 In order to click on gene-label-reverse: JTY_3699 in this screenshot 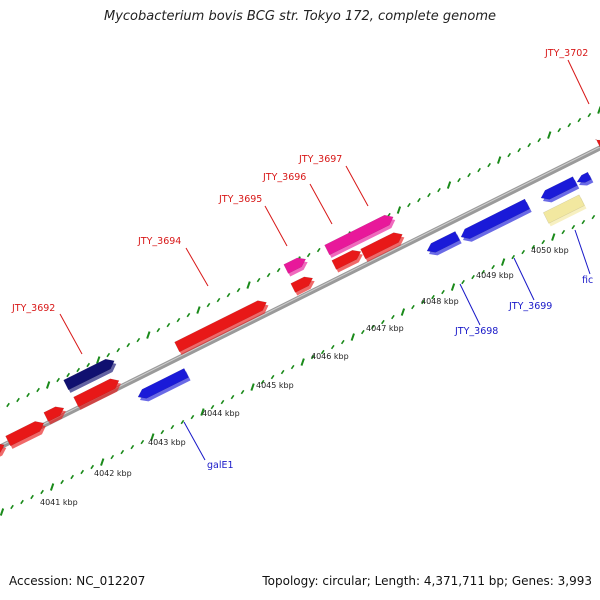, I will do `click(530, 306)`.